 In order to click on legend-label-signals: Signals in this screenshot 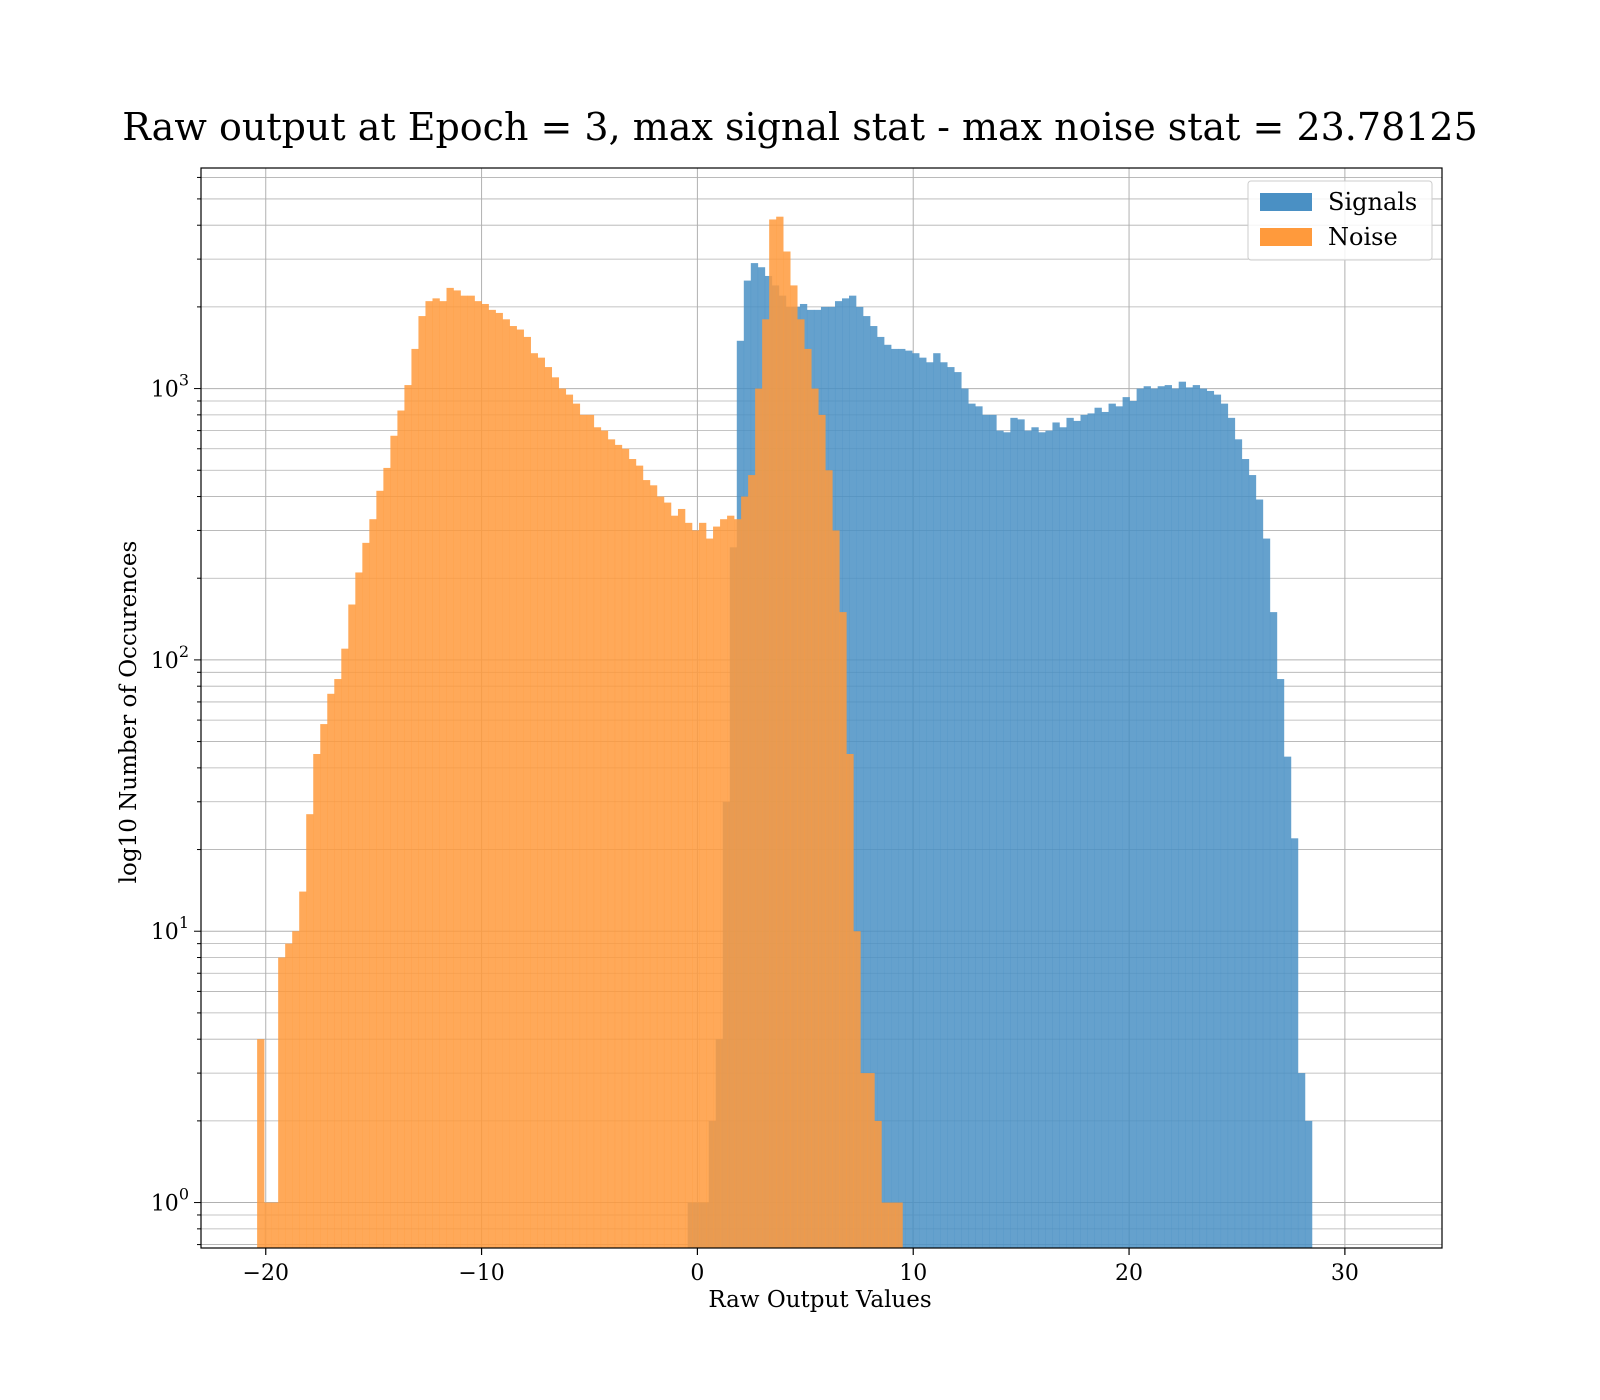, I will do `click(1372, 202)`.